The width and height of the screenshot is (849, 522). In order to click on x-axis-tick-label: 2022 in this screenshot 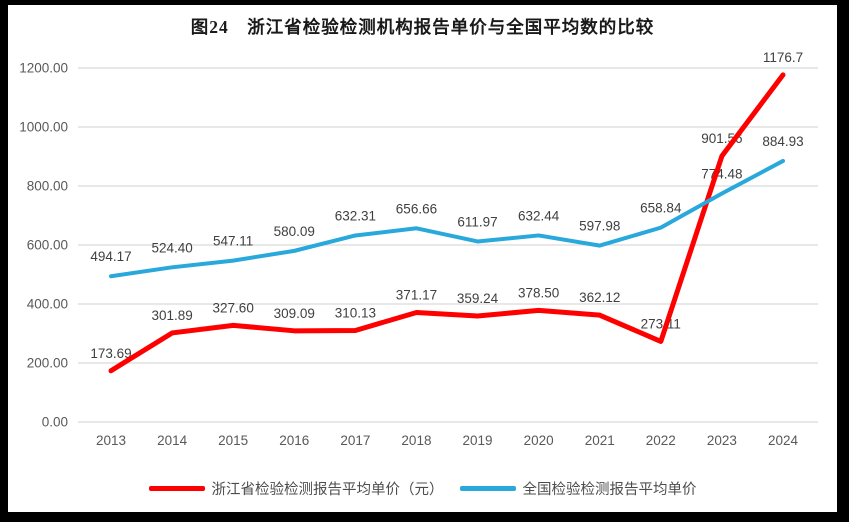, I will do `click(661, 440)`.